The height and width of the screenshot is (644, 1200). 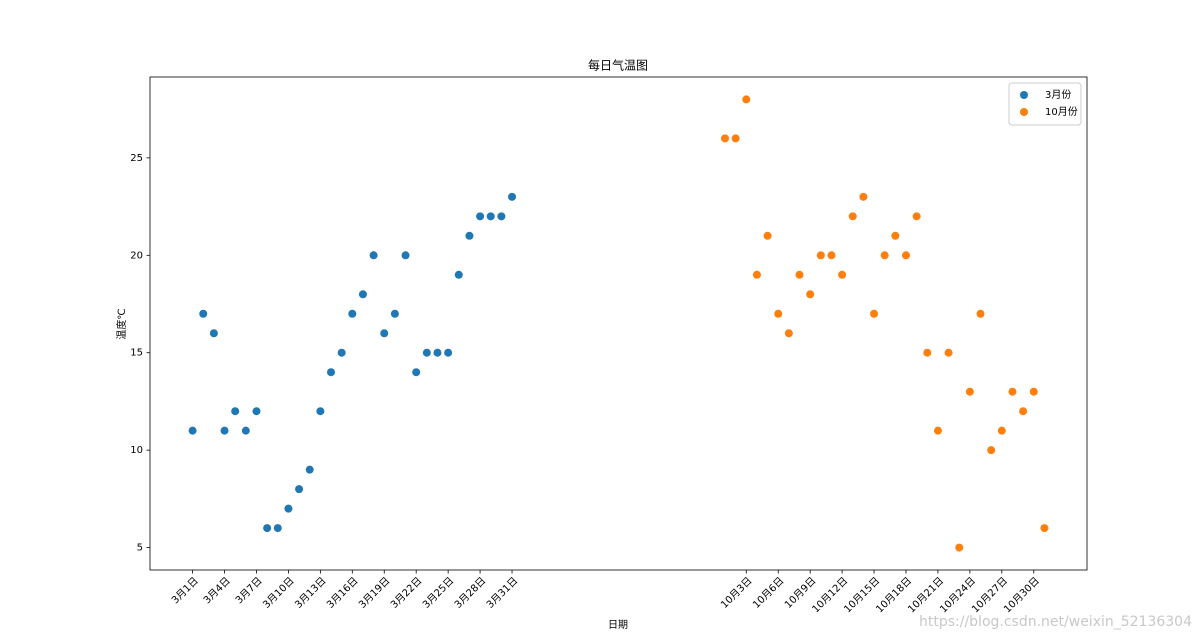 I want to click on watermark: https://blog.csdn.net/weixin_52136304, so click(x=1055, y=622).